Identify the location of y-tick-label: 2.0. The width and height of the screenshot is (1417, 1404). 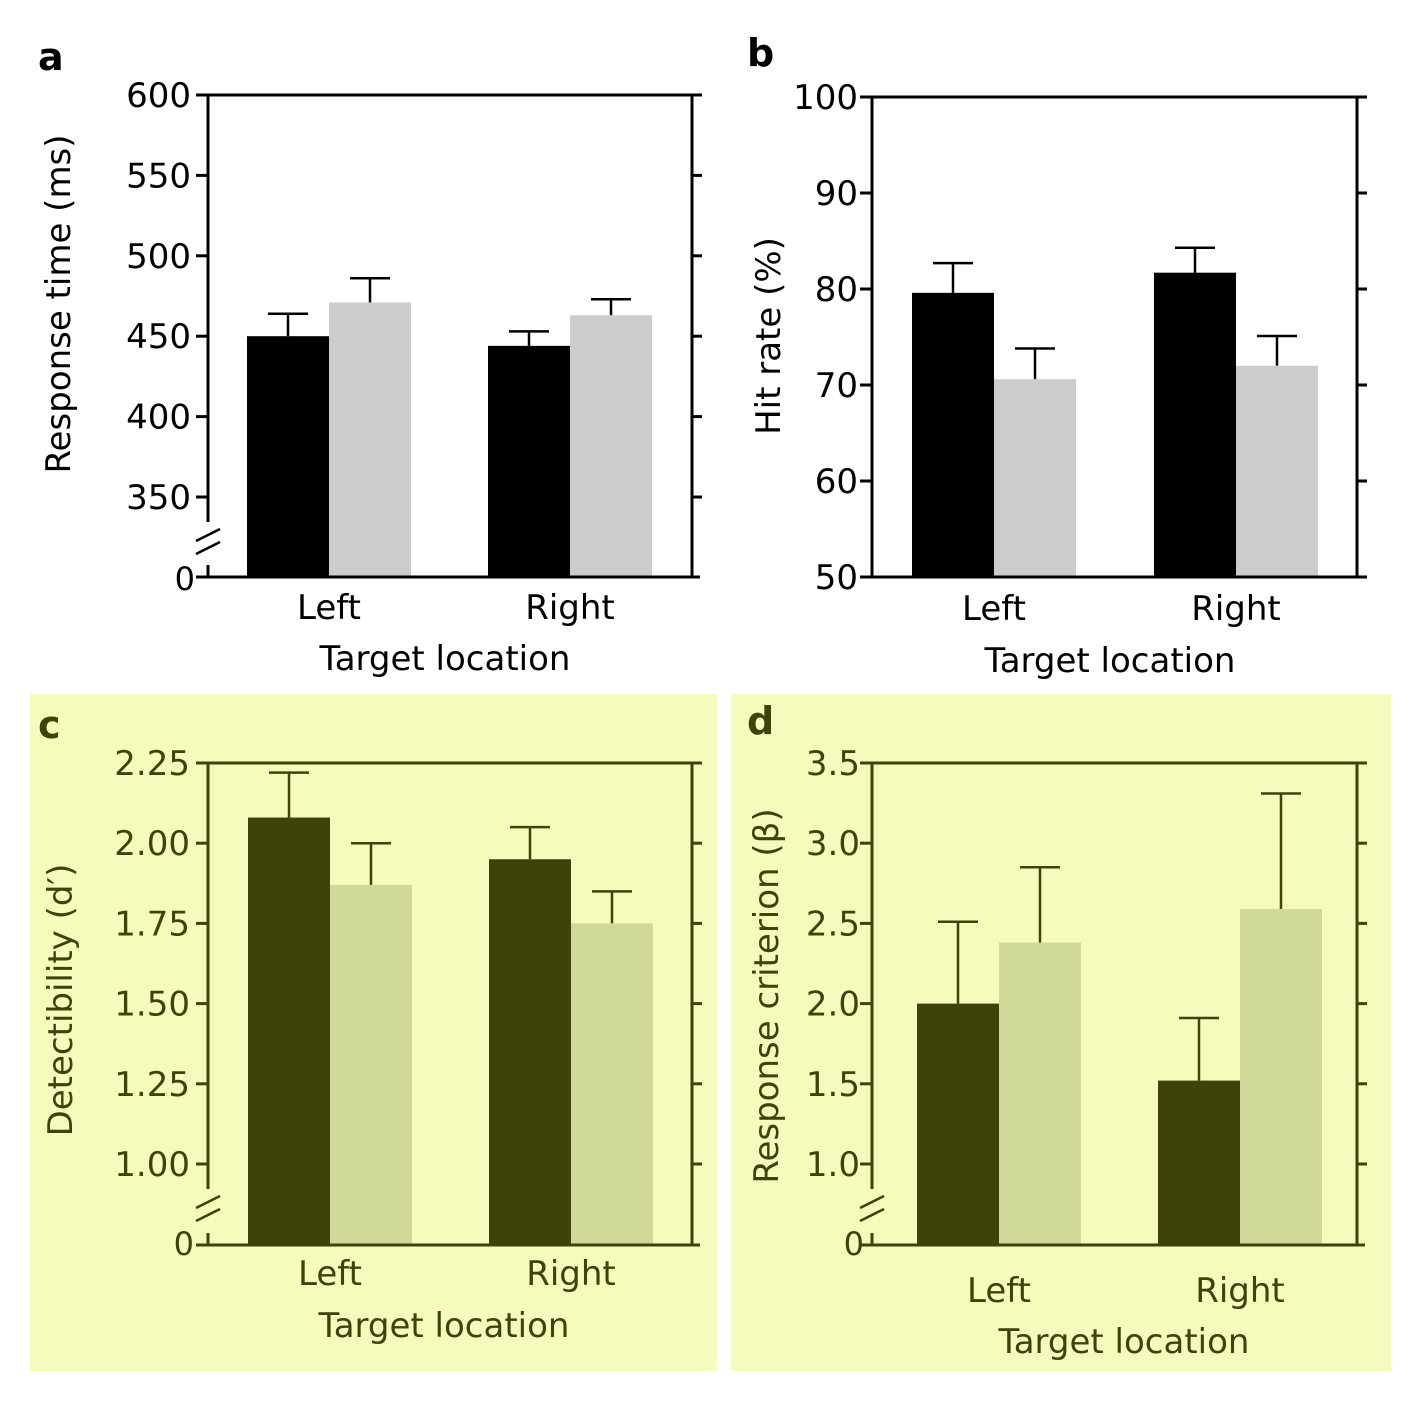
(833, 1005).